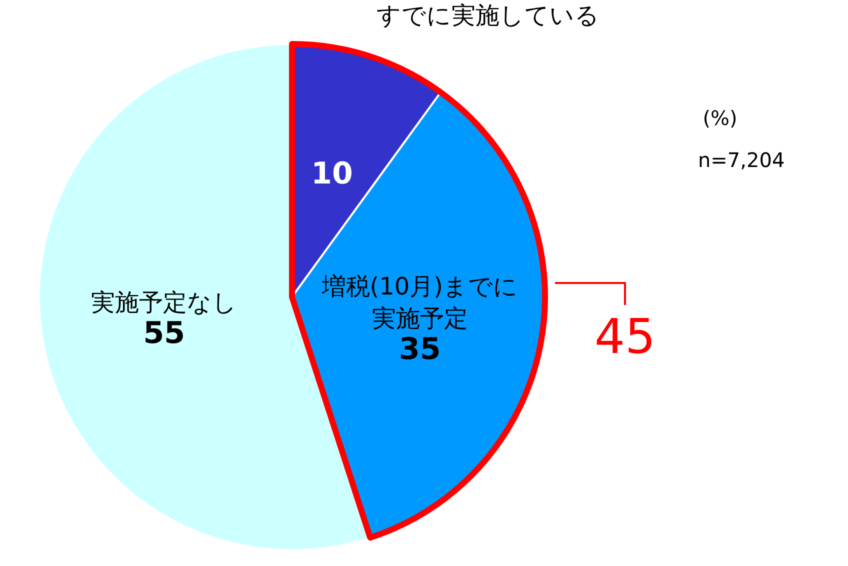 The height and width of the screenshot is (566, 848). What do you see at coordinates (164, 302) in the screenshot?
I see `slice-label: 実施予定なし` at bounding box center [164, 302].